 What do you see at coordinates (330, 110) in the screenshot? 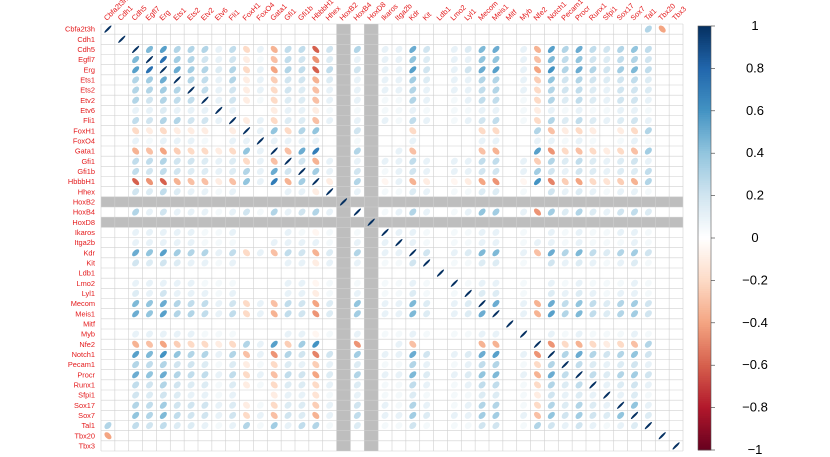
I see `corr-ellipse-Etv6-Hhex` at bounding box center [330, 110].